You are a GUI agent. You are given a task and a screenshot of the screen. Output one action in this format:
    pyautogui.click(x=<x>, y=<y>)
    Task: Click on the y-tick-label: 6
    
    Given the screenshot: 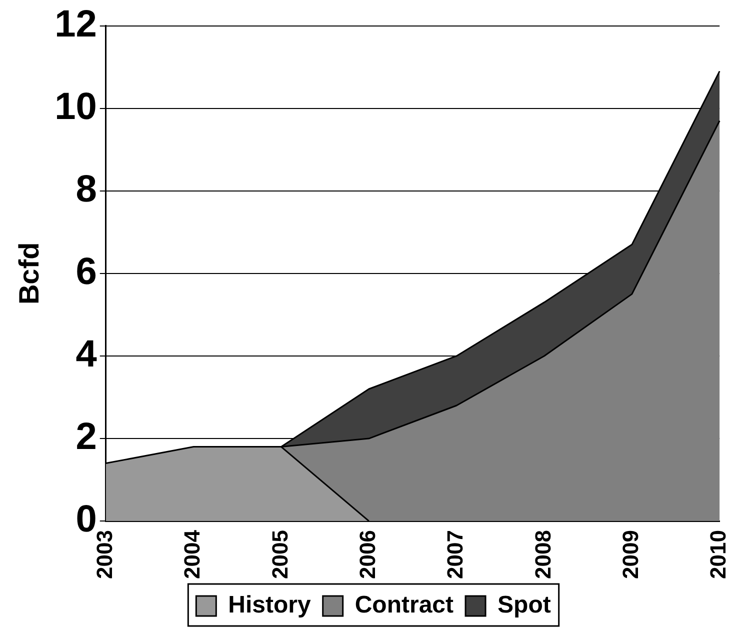 What is the action you would take?
    pyautogui.click(x=86, y=271)
    